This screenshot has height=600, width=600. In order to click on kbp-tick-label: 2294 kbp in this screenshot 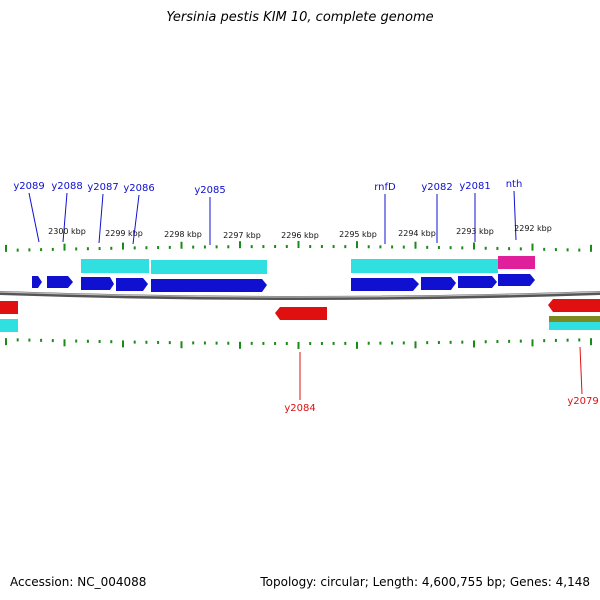, I will do `click(417, 233)`.